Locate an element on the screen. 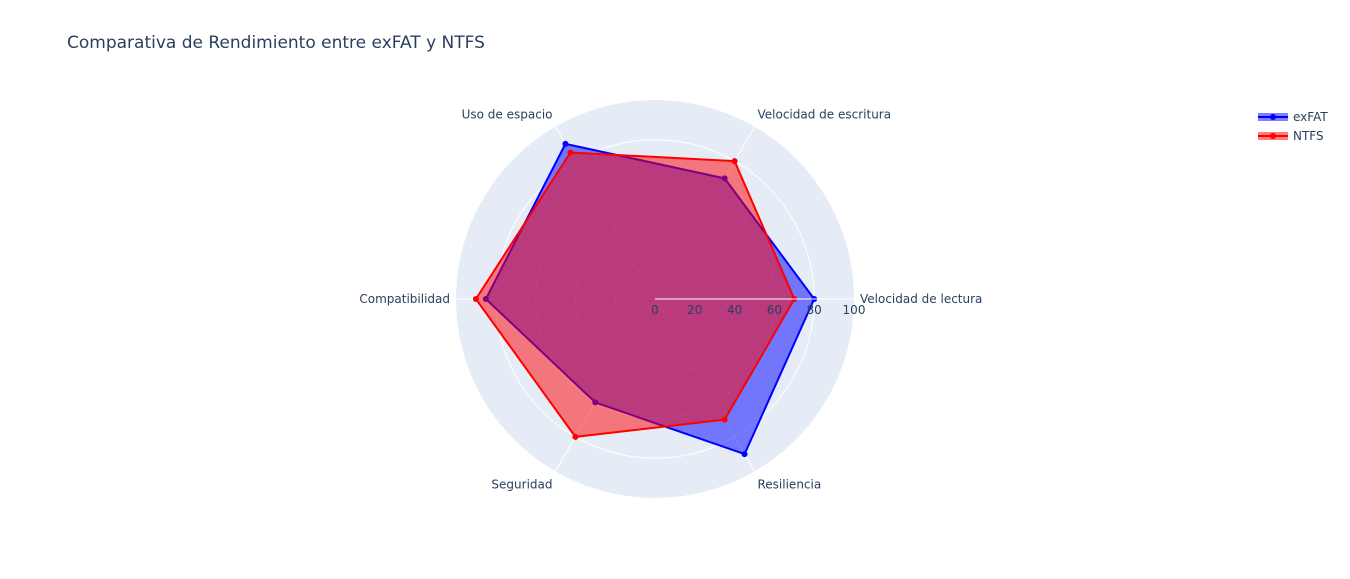 The width and height of the screenshot is (1350, 579). legend: exFAT NTFS is located at coordinates (1293, 126).